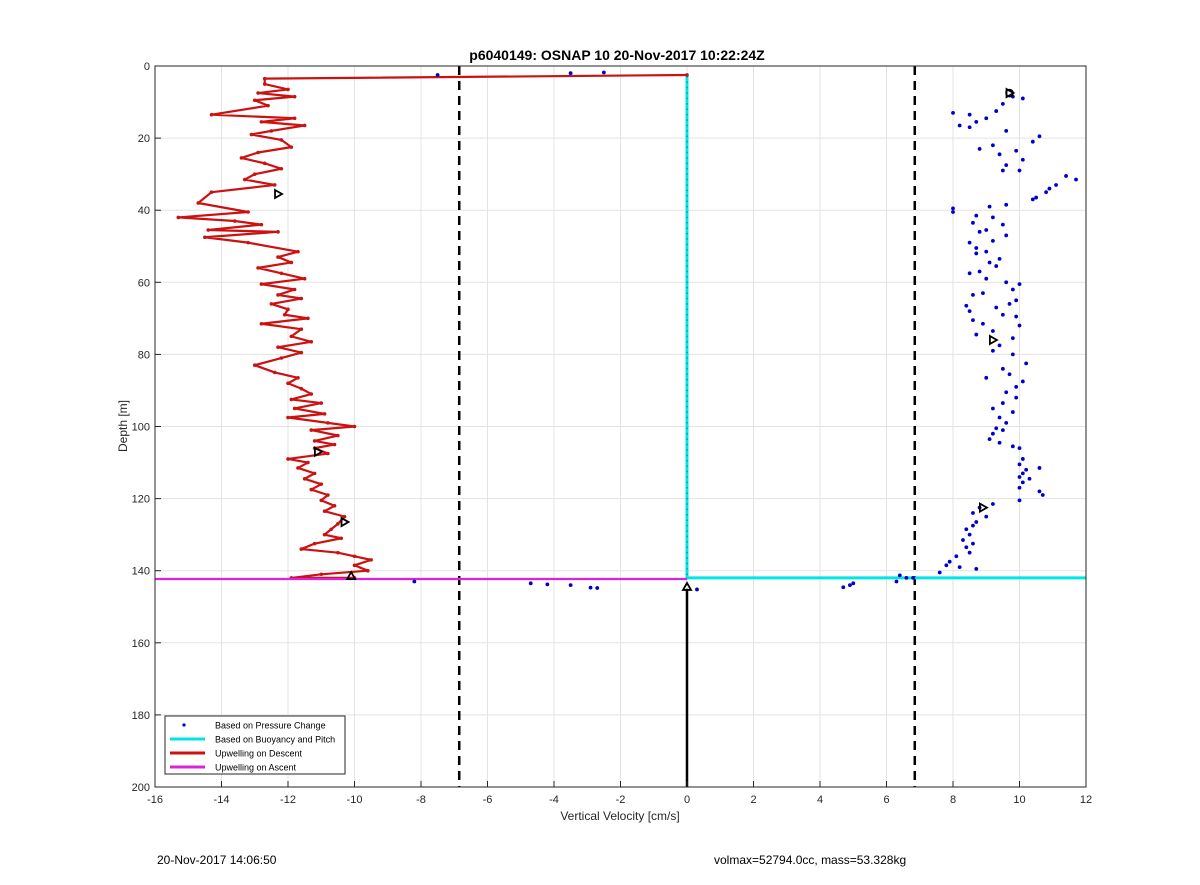 The width and height of the screenshot is (1200, 885). What do you see at coordinates (141, 500) in the screenshot?
I see `y-tick-label: 120` at bounding box center [141, 500].